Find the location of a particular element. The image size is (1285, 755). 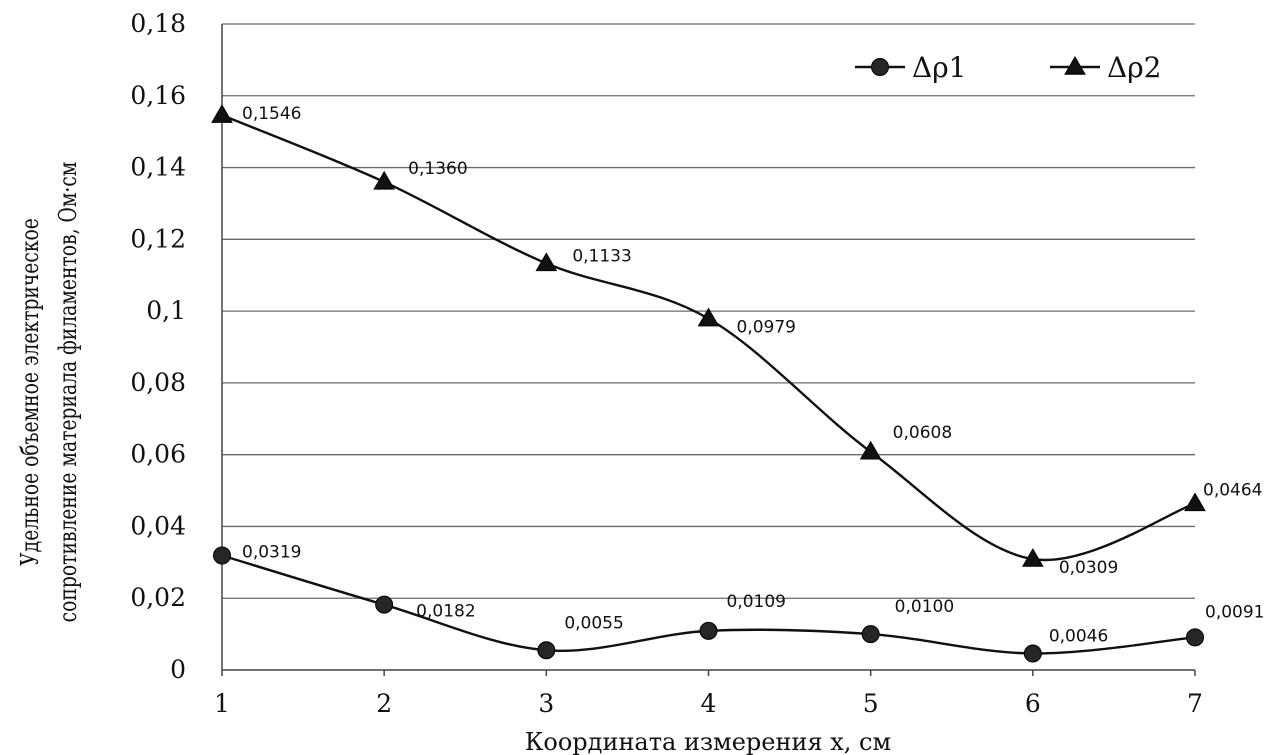

x-tick-label: 3 is located at coordinates (546, 703).